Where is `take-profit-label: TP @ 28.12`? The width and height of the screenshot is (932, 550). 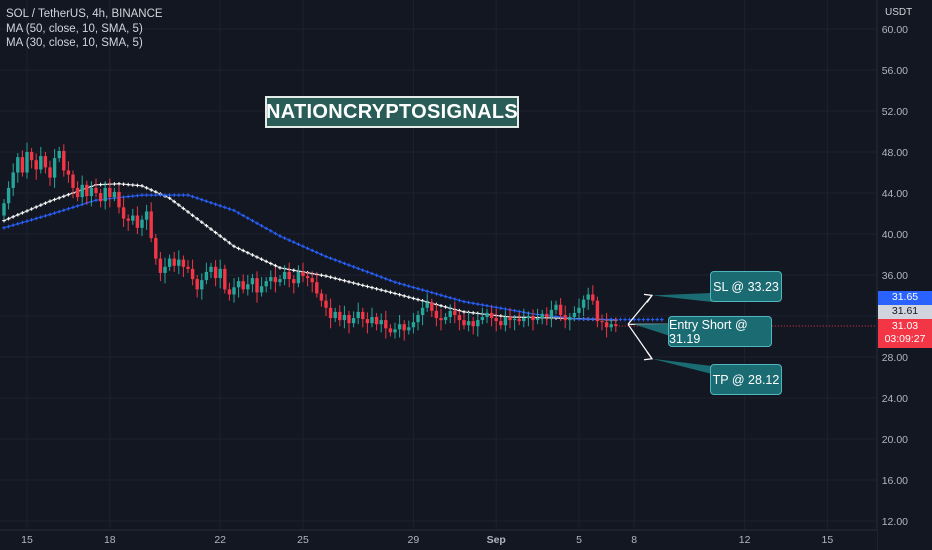
take-profit-label: TP @ 28.12 is located at coordinates (746, 379).